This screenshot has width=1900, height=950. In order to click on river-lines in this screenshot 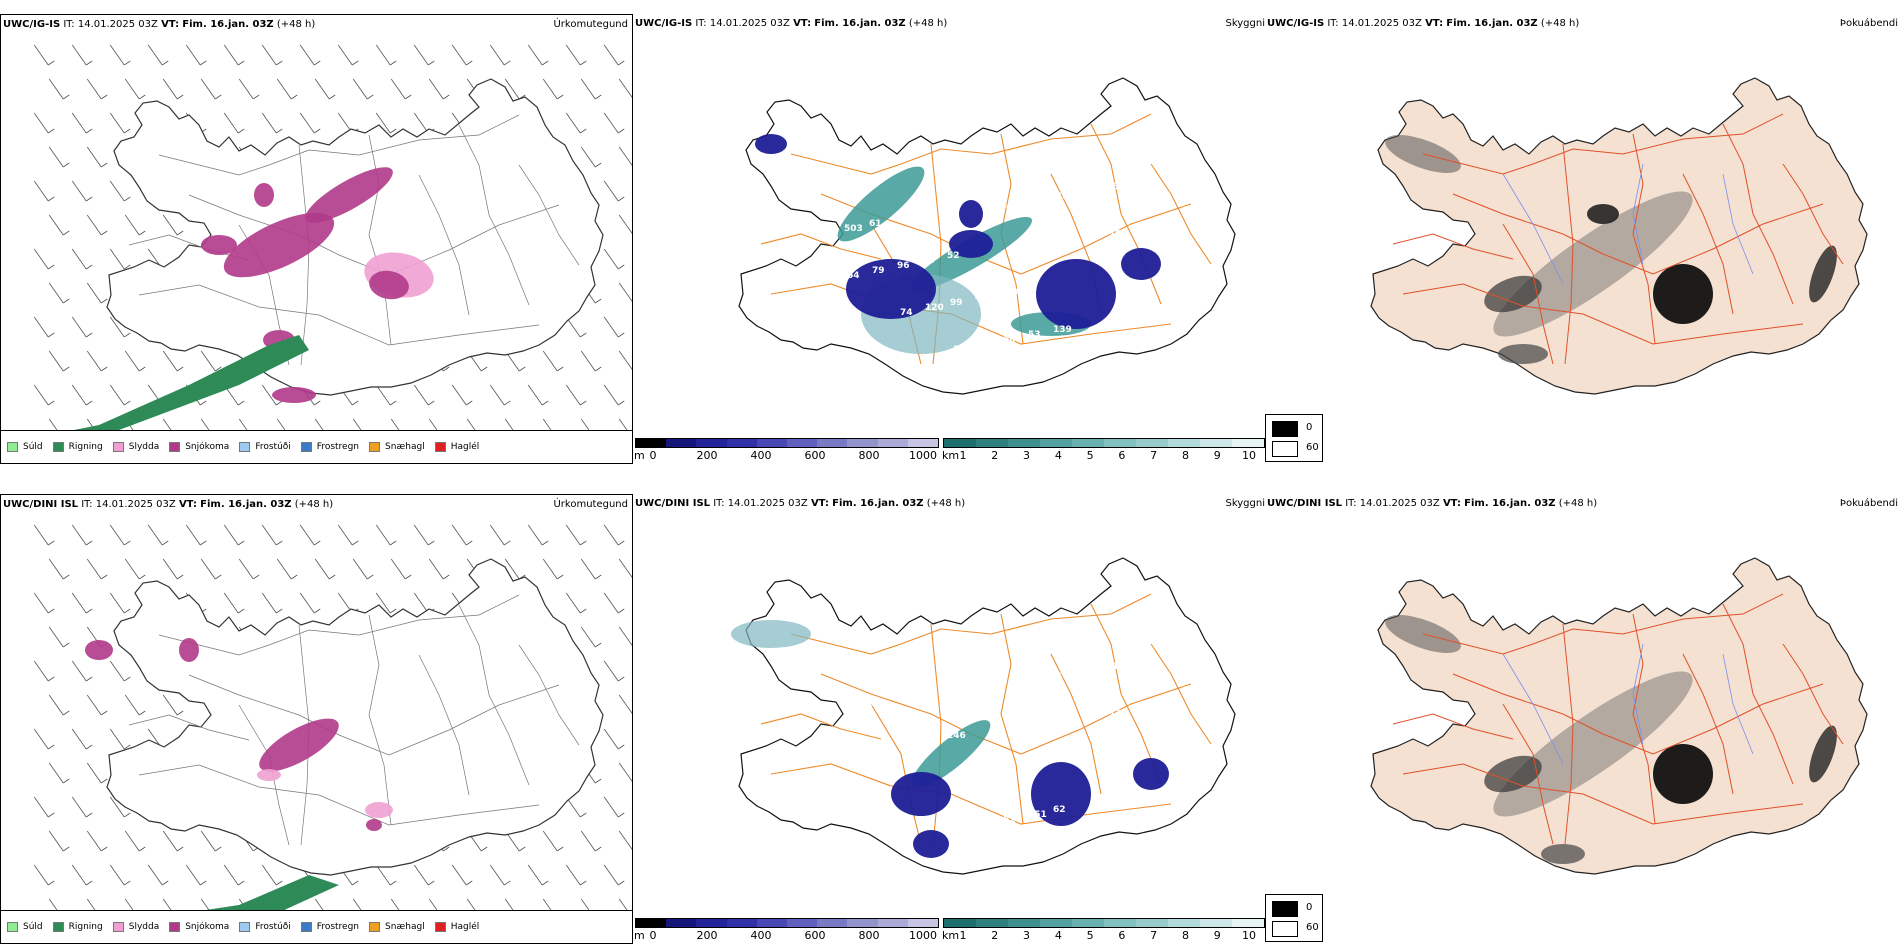, I will do `click(1628, 704)`.